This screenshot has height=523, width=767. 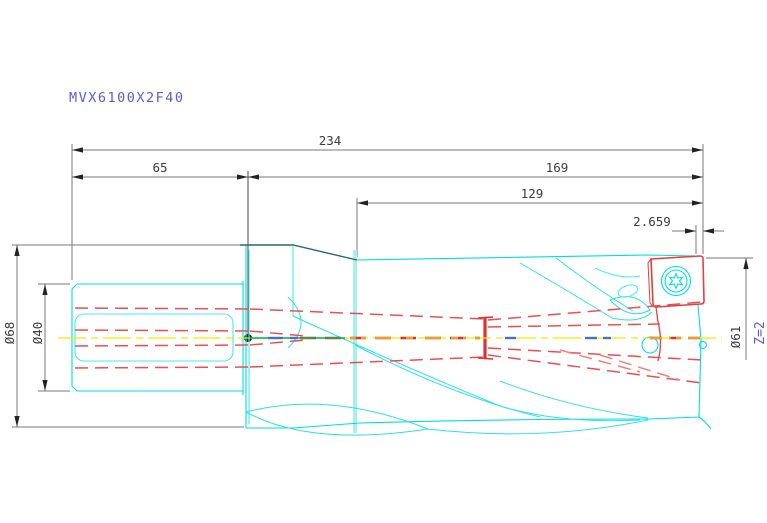 I want to click on torx-screw-inner, so click(x=676, y=281).